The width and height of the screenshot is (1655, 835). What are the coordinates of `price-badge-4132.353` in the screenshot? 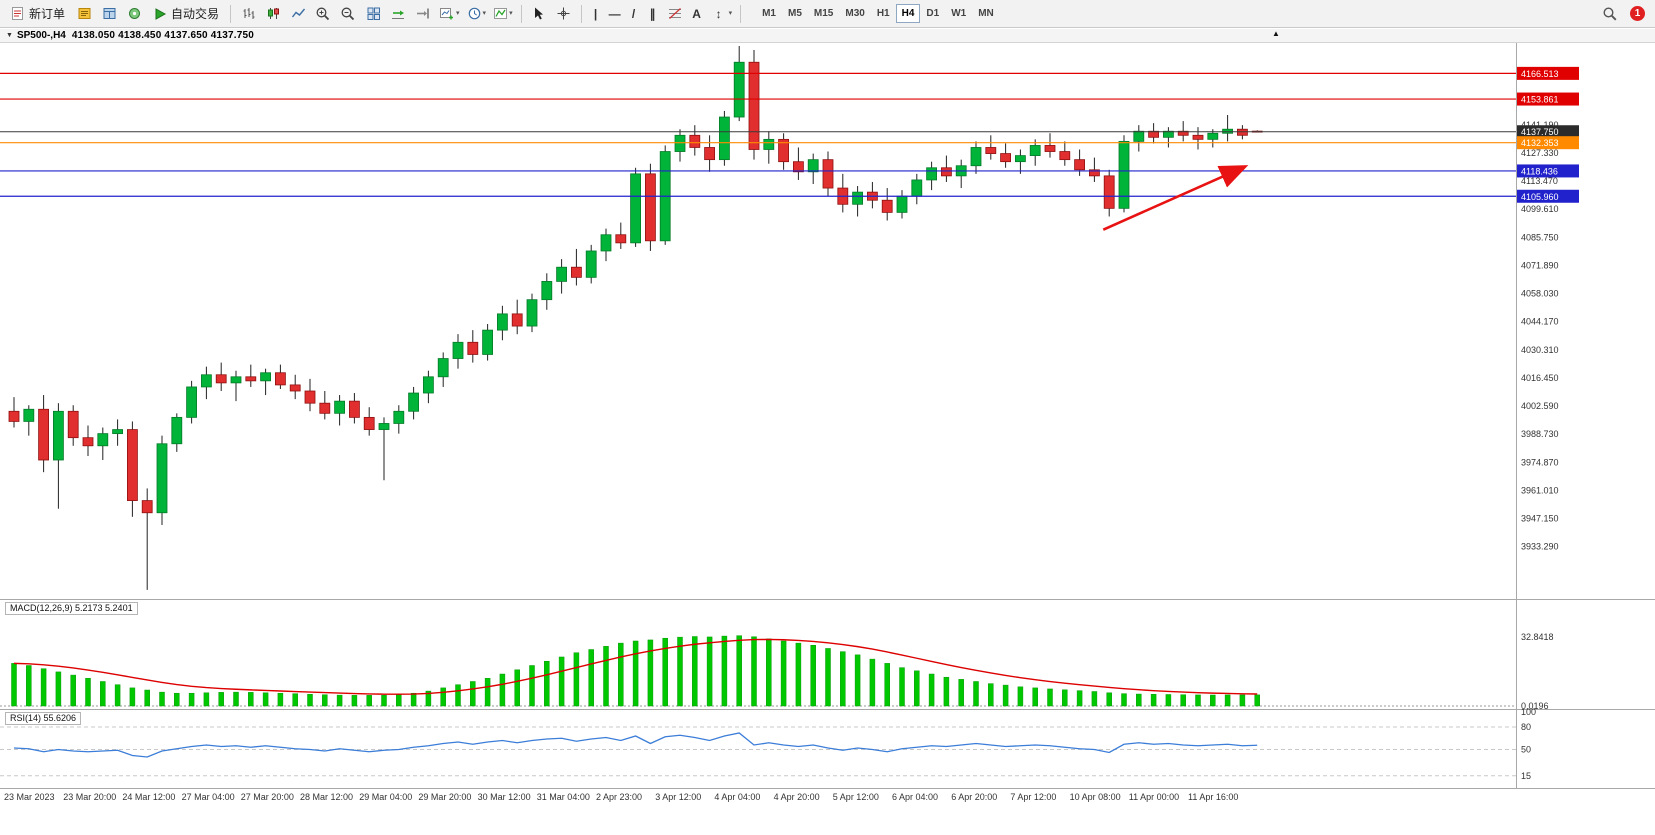 It's located at (1548, 143).